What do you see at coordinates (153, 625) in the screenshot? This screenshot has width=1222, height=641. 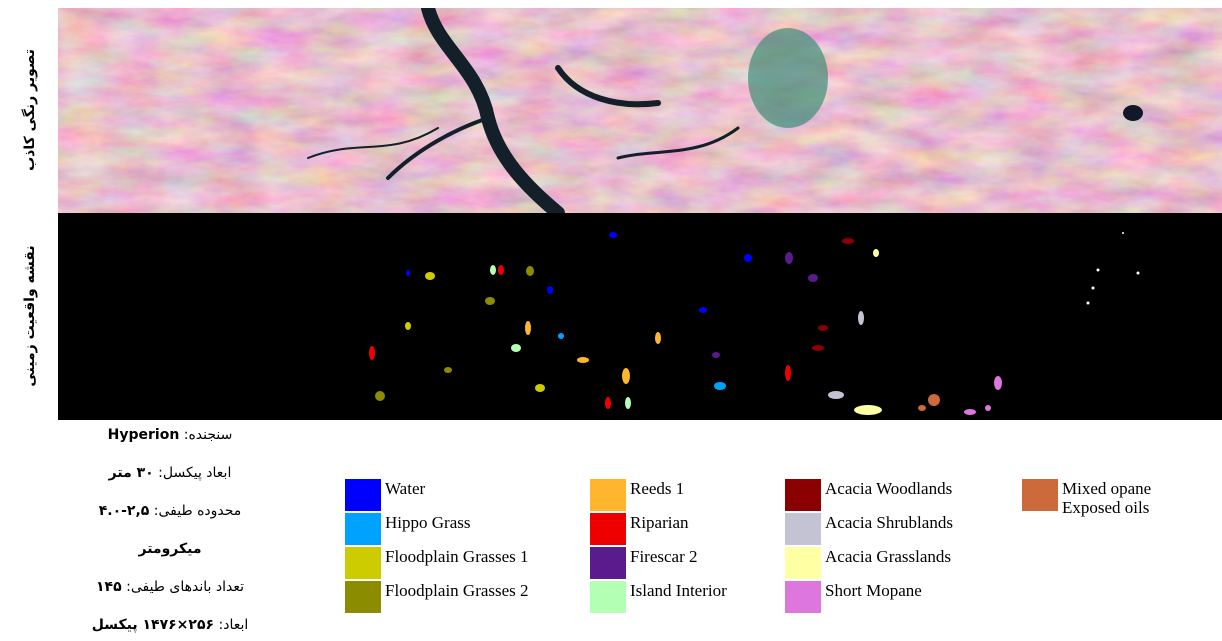 I see `info-value: ۲۵۶×۱۴۷۶ پیکسل` at bounding box center [153, 625].